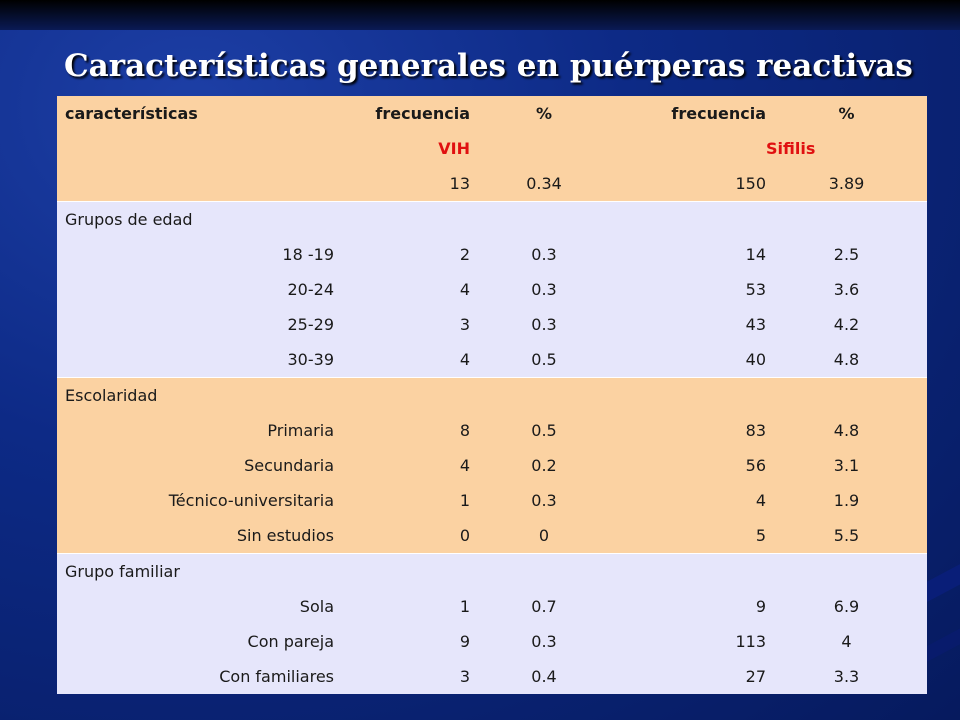 Image resolution: width=960 pixels, height=720 pixels. What do you see at coordinates (402, 148) in the screenshot?
I see `group-vih-label: VIH` at bounding box center [402, 148].